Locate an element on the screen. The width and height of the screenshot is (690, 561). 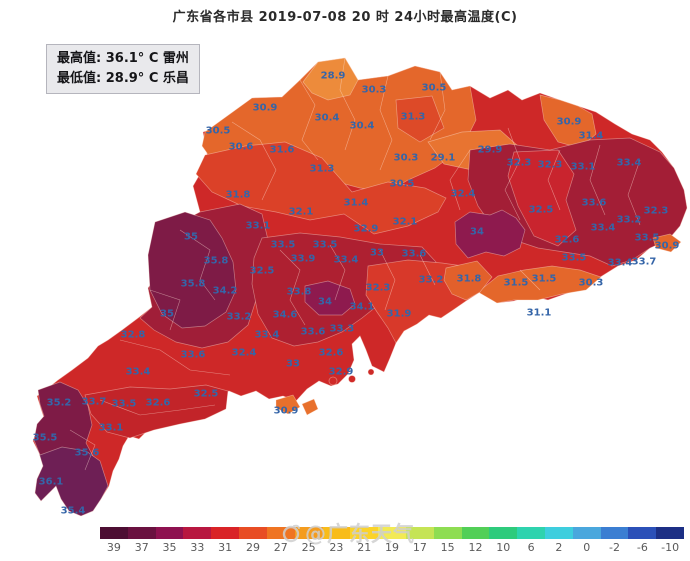
colorbar is located at coordinates (392, 533).